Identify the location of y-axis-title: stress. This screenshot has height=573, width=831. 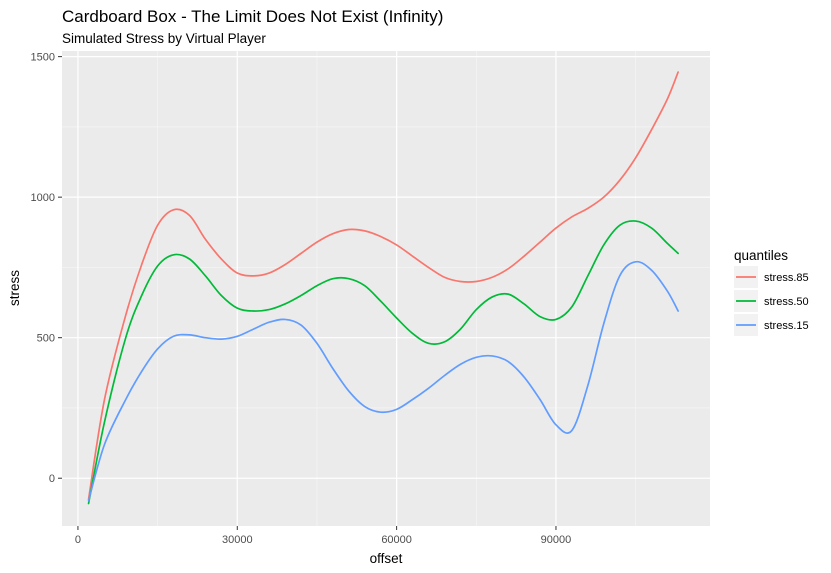
(14, 288).